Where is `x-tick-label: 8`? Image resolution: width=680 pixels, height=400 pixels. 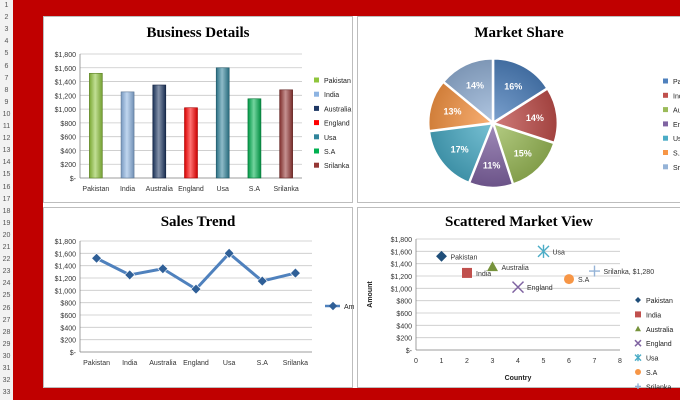
x-tick-label: 8 is located at coordinates (620, 361).